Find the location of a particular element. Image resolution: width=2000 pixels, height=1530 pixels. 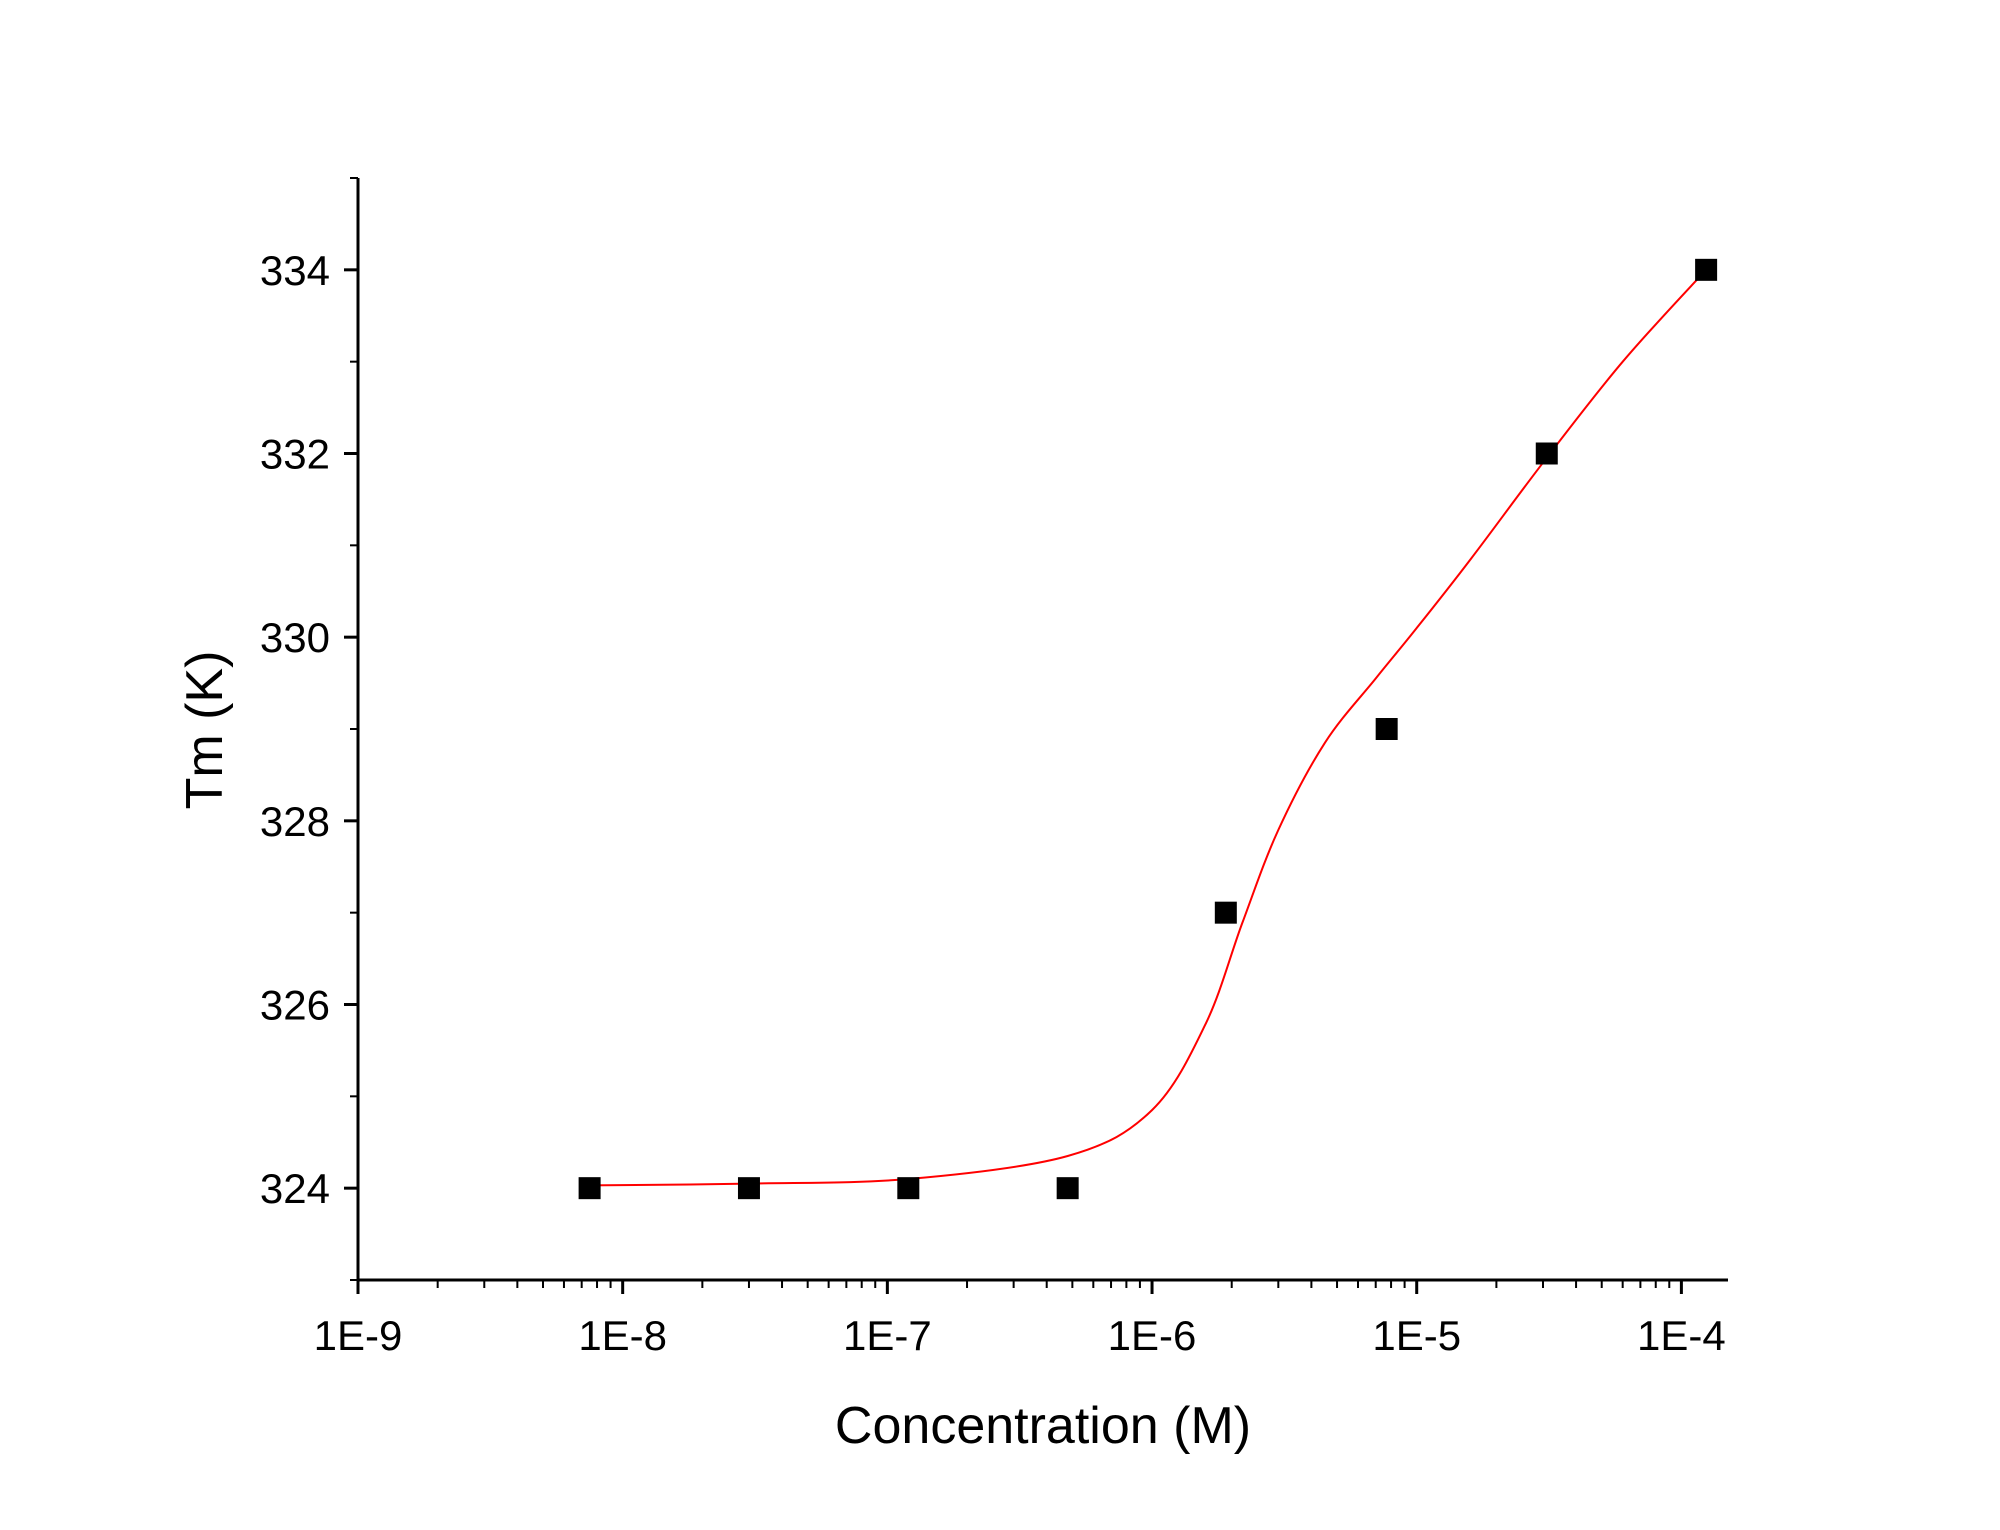

x-tick-label: 1E-8 is located at coordinates (622, 1335).